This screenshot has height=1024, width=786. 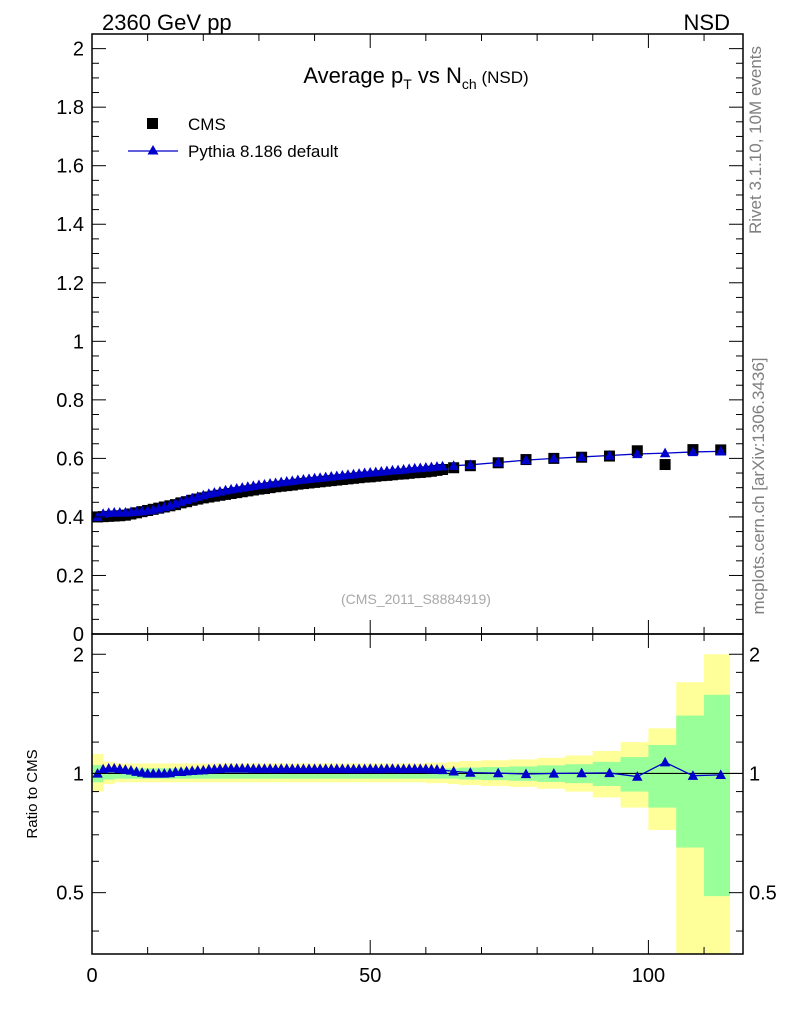 I want to click on chart-title: Average pT vs Nch (NSD), so click(x=415, y=77).